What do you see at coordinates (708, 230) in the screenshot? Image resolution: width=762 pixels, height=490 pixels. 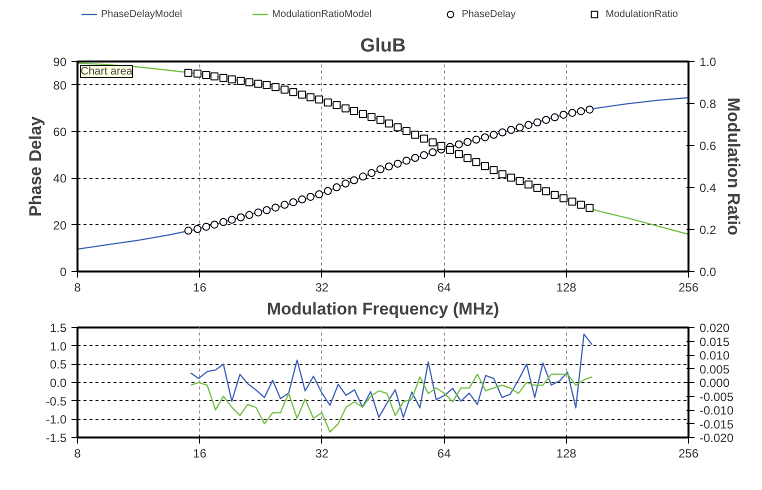 I see `y2-tick-label: 0.2` at bounding box center [708, 230].